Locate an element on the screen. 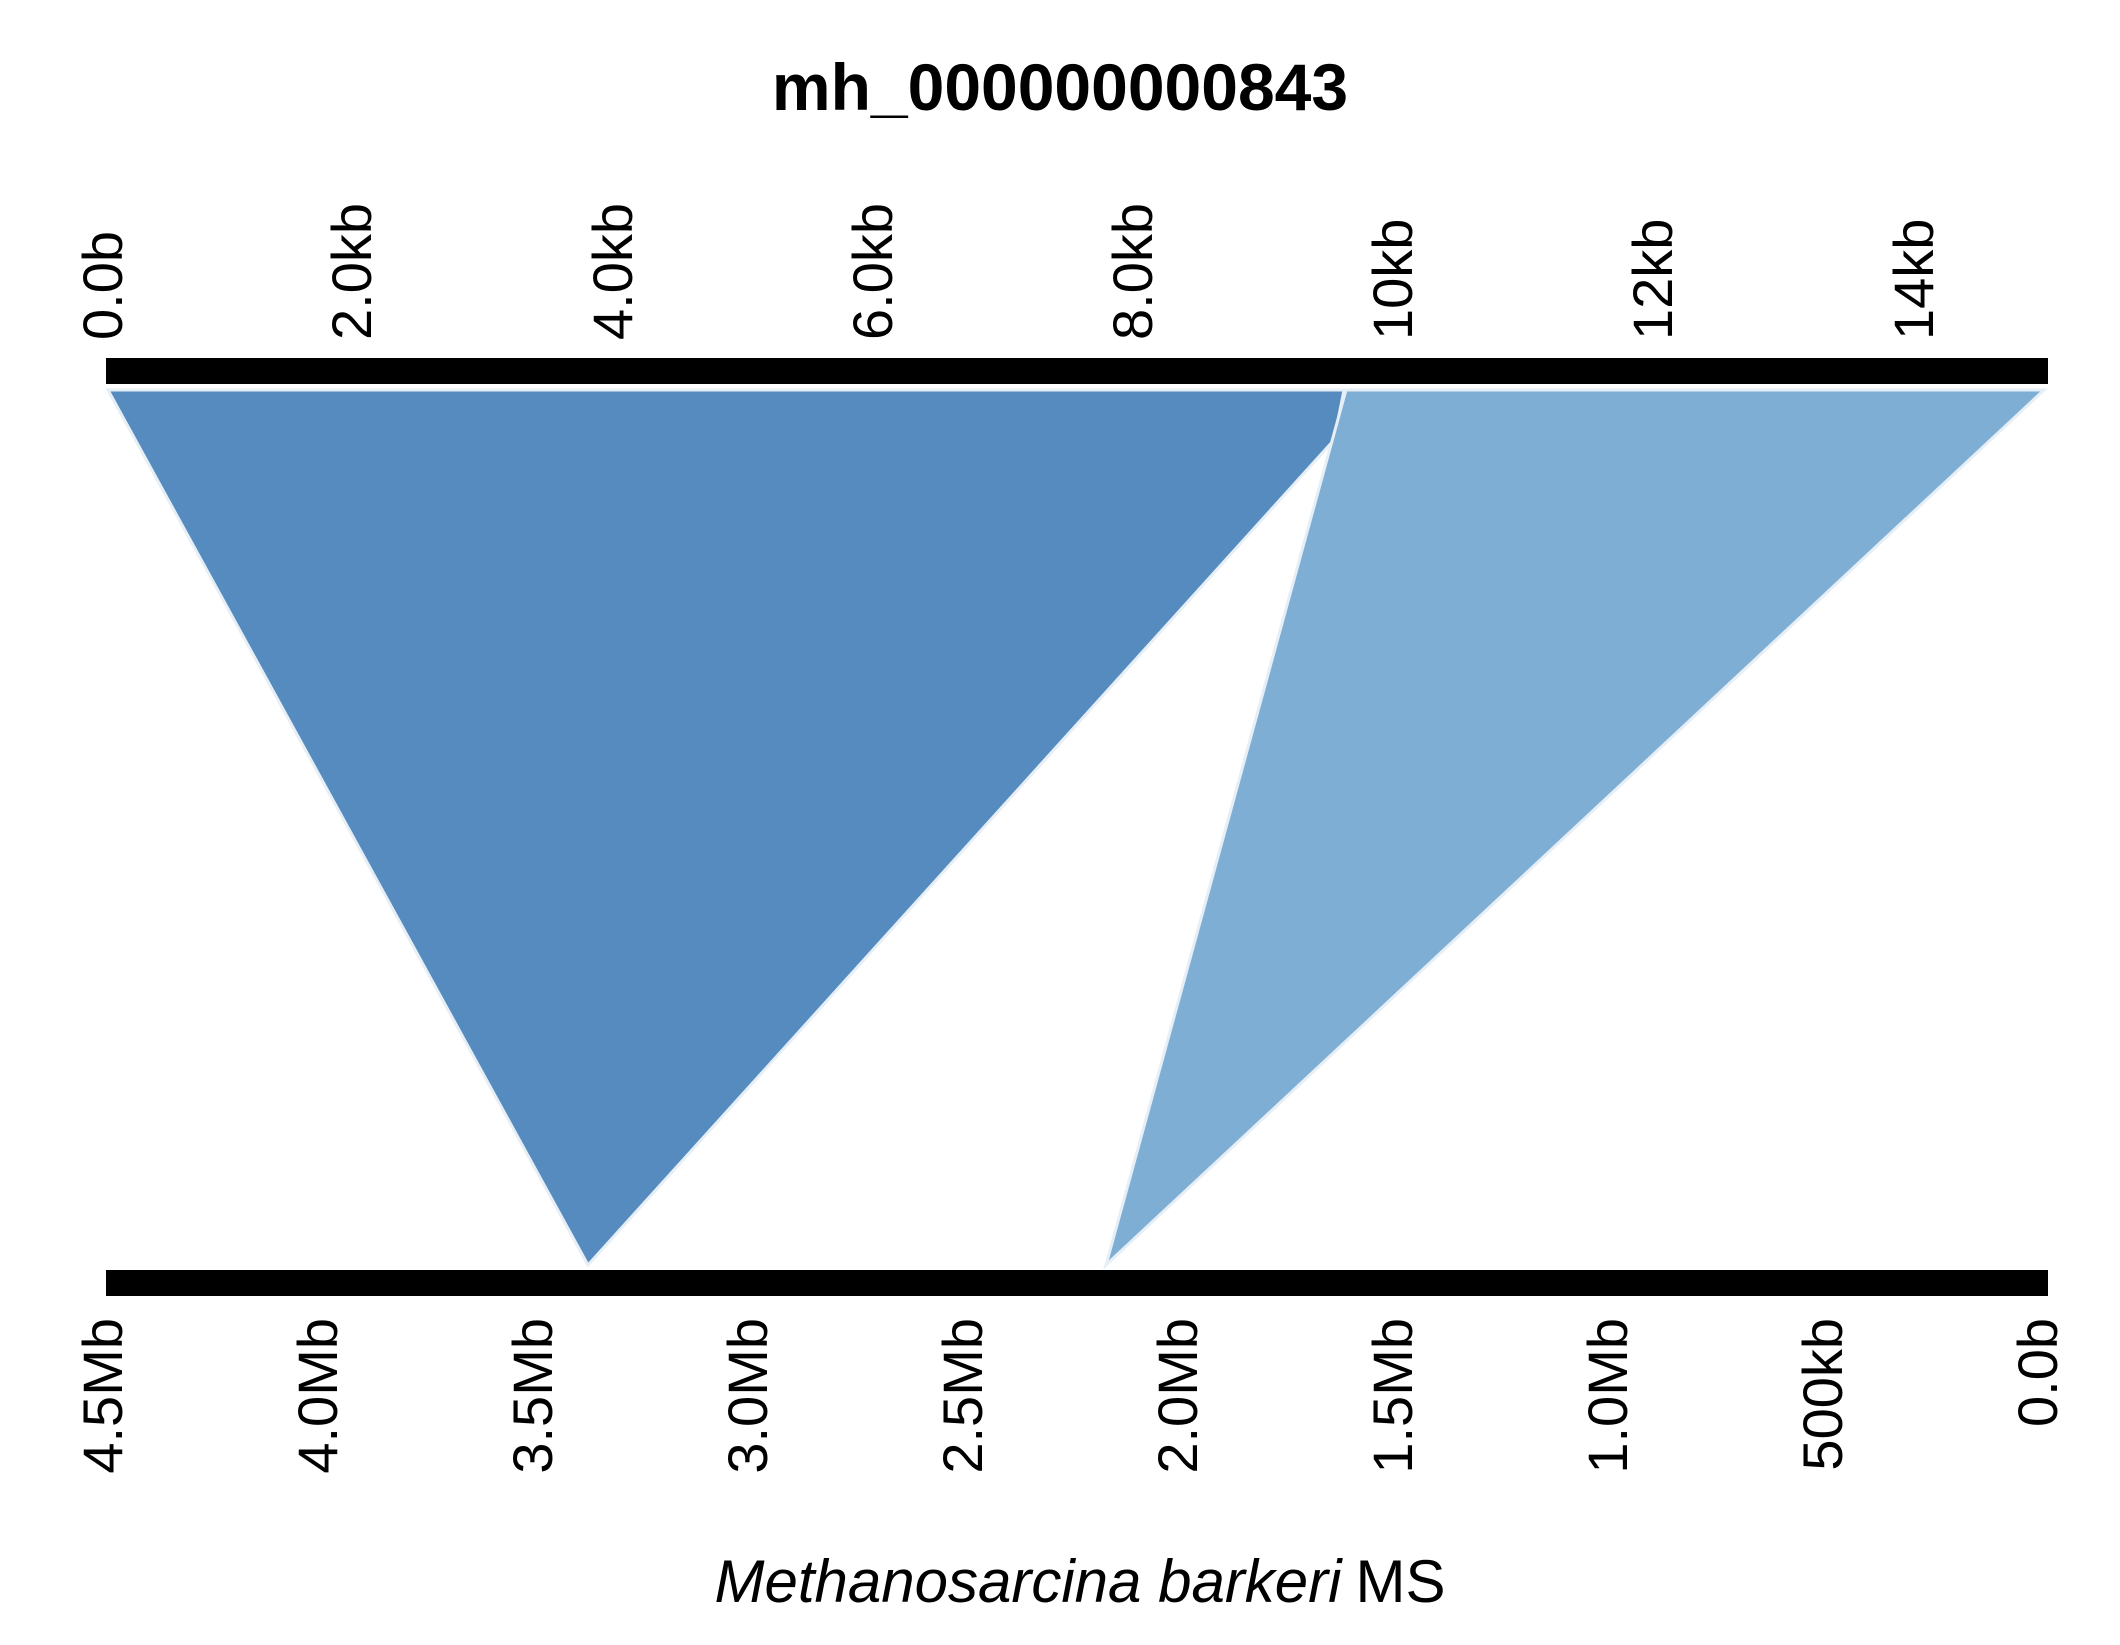 This screenshot has width=2120, height=1645. top-tick-label: 2.0kb is located at coordinates (351, 271).